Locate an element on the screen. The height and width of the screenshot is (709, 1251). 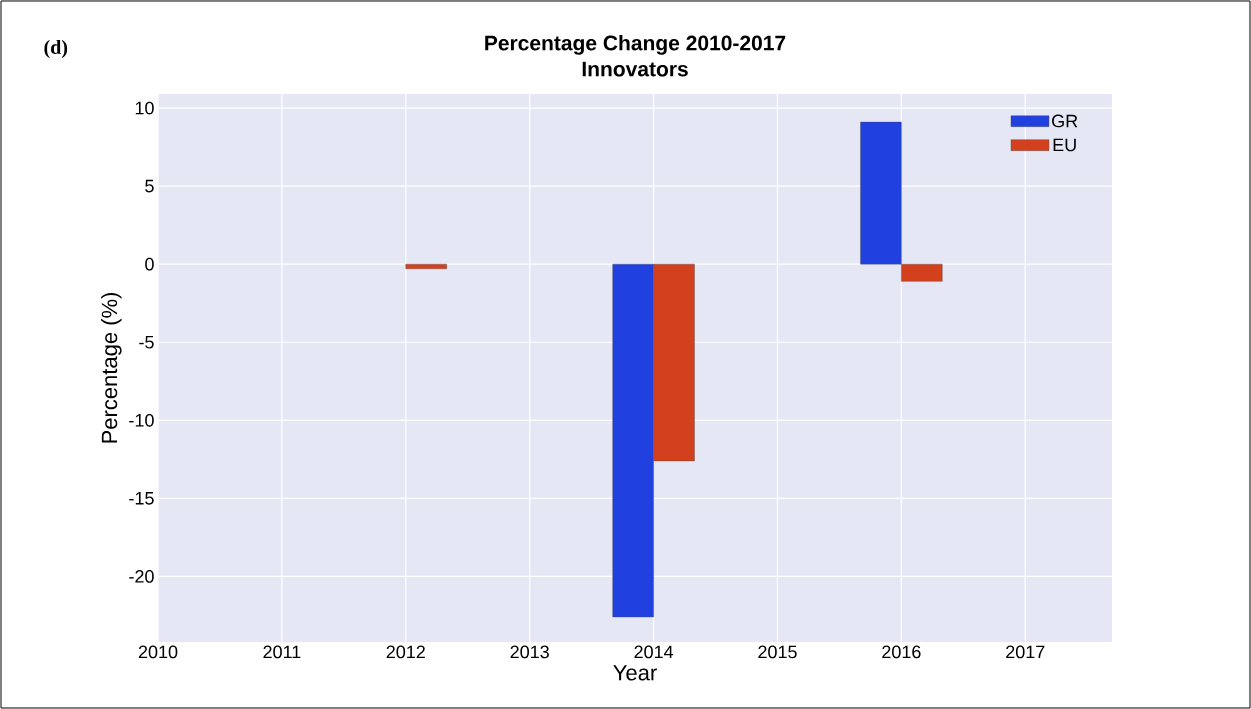
x-tick-label: 2016 is located at coordinates (901, 652).